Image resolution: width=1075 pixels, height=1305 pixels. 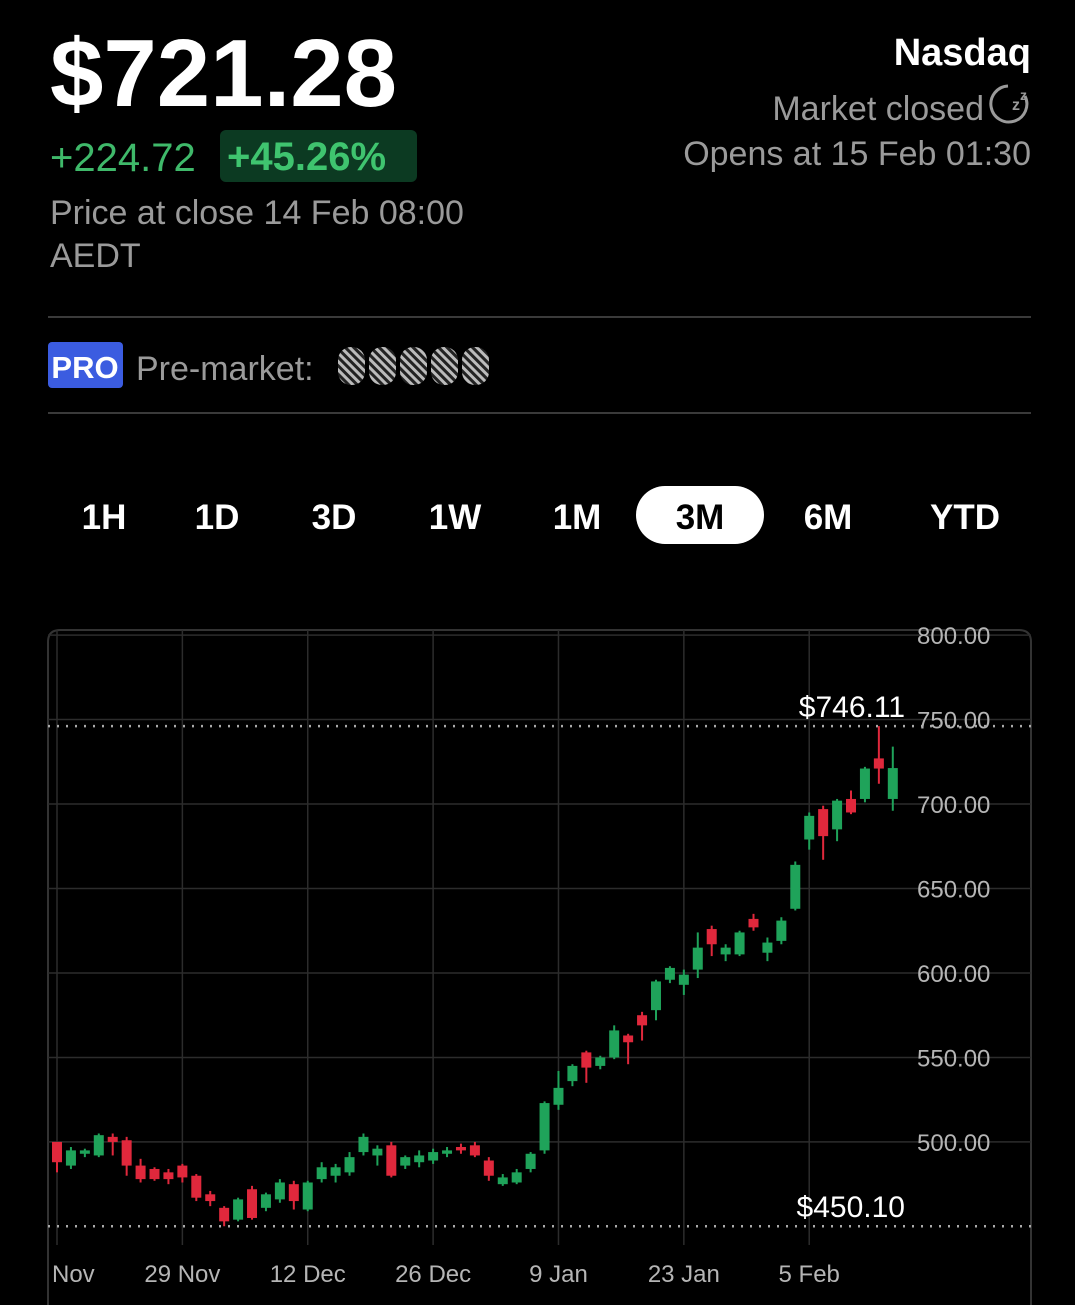 What do you see at coordinates (334, 517) in the screenshot?
I see `timeframe-tab: 3D` at bounding box center [334, 517].